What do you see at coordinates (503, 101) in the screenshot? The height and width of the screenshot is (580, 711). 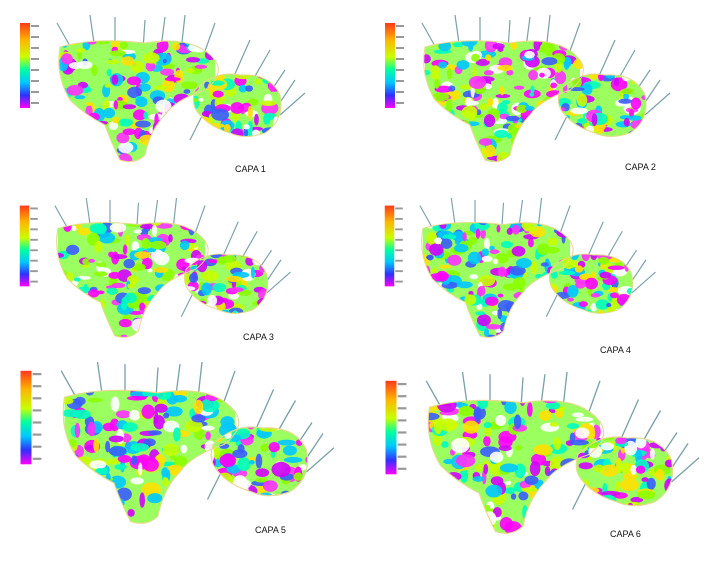 I see `outline` at bounding box center [503, 101].